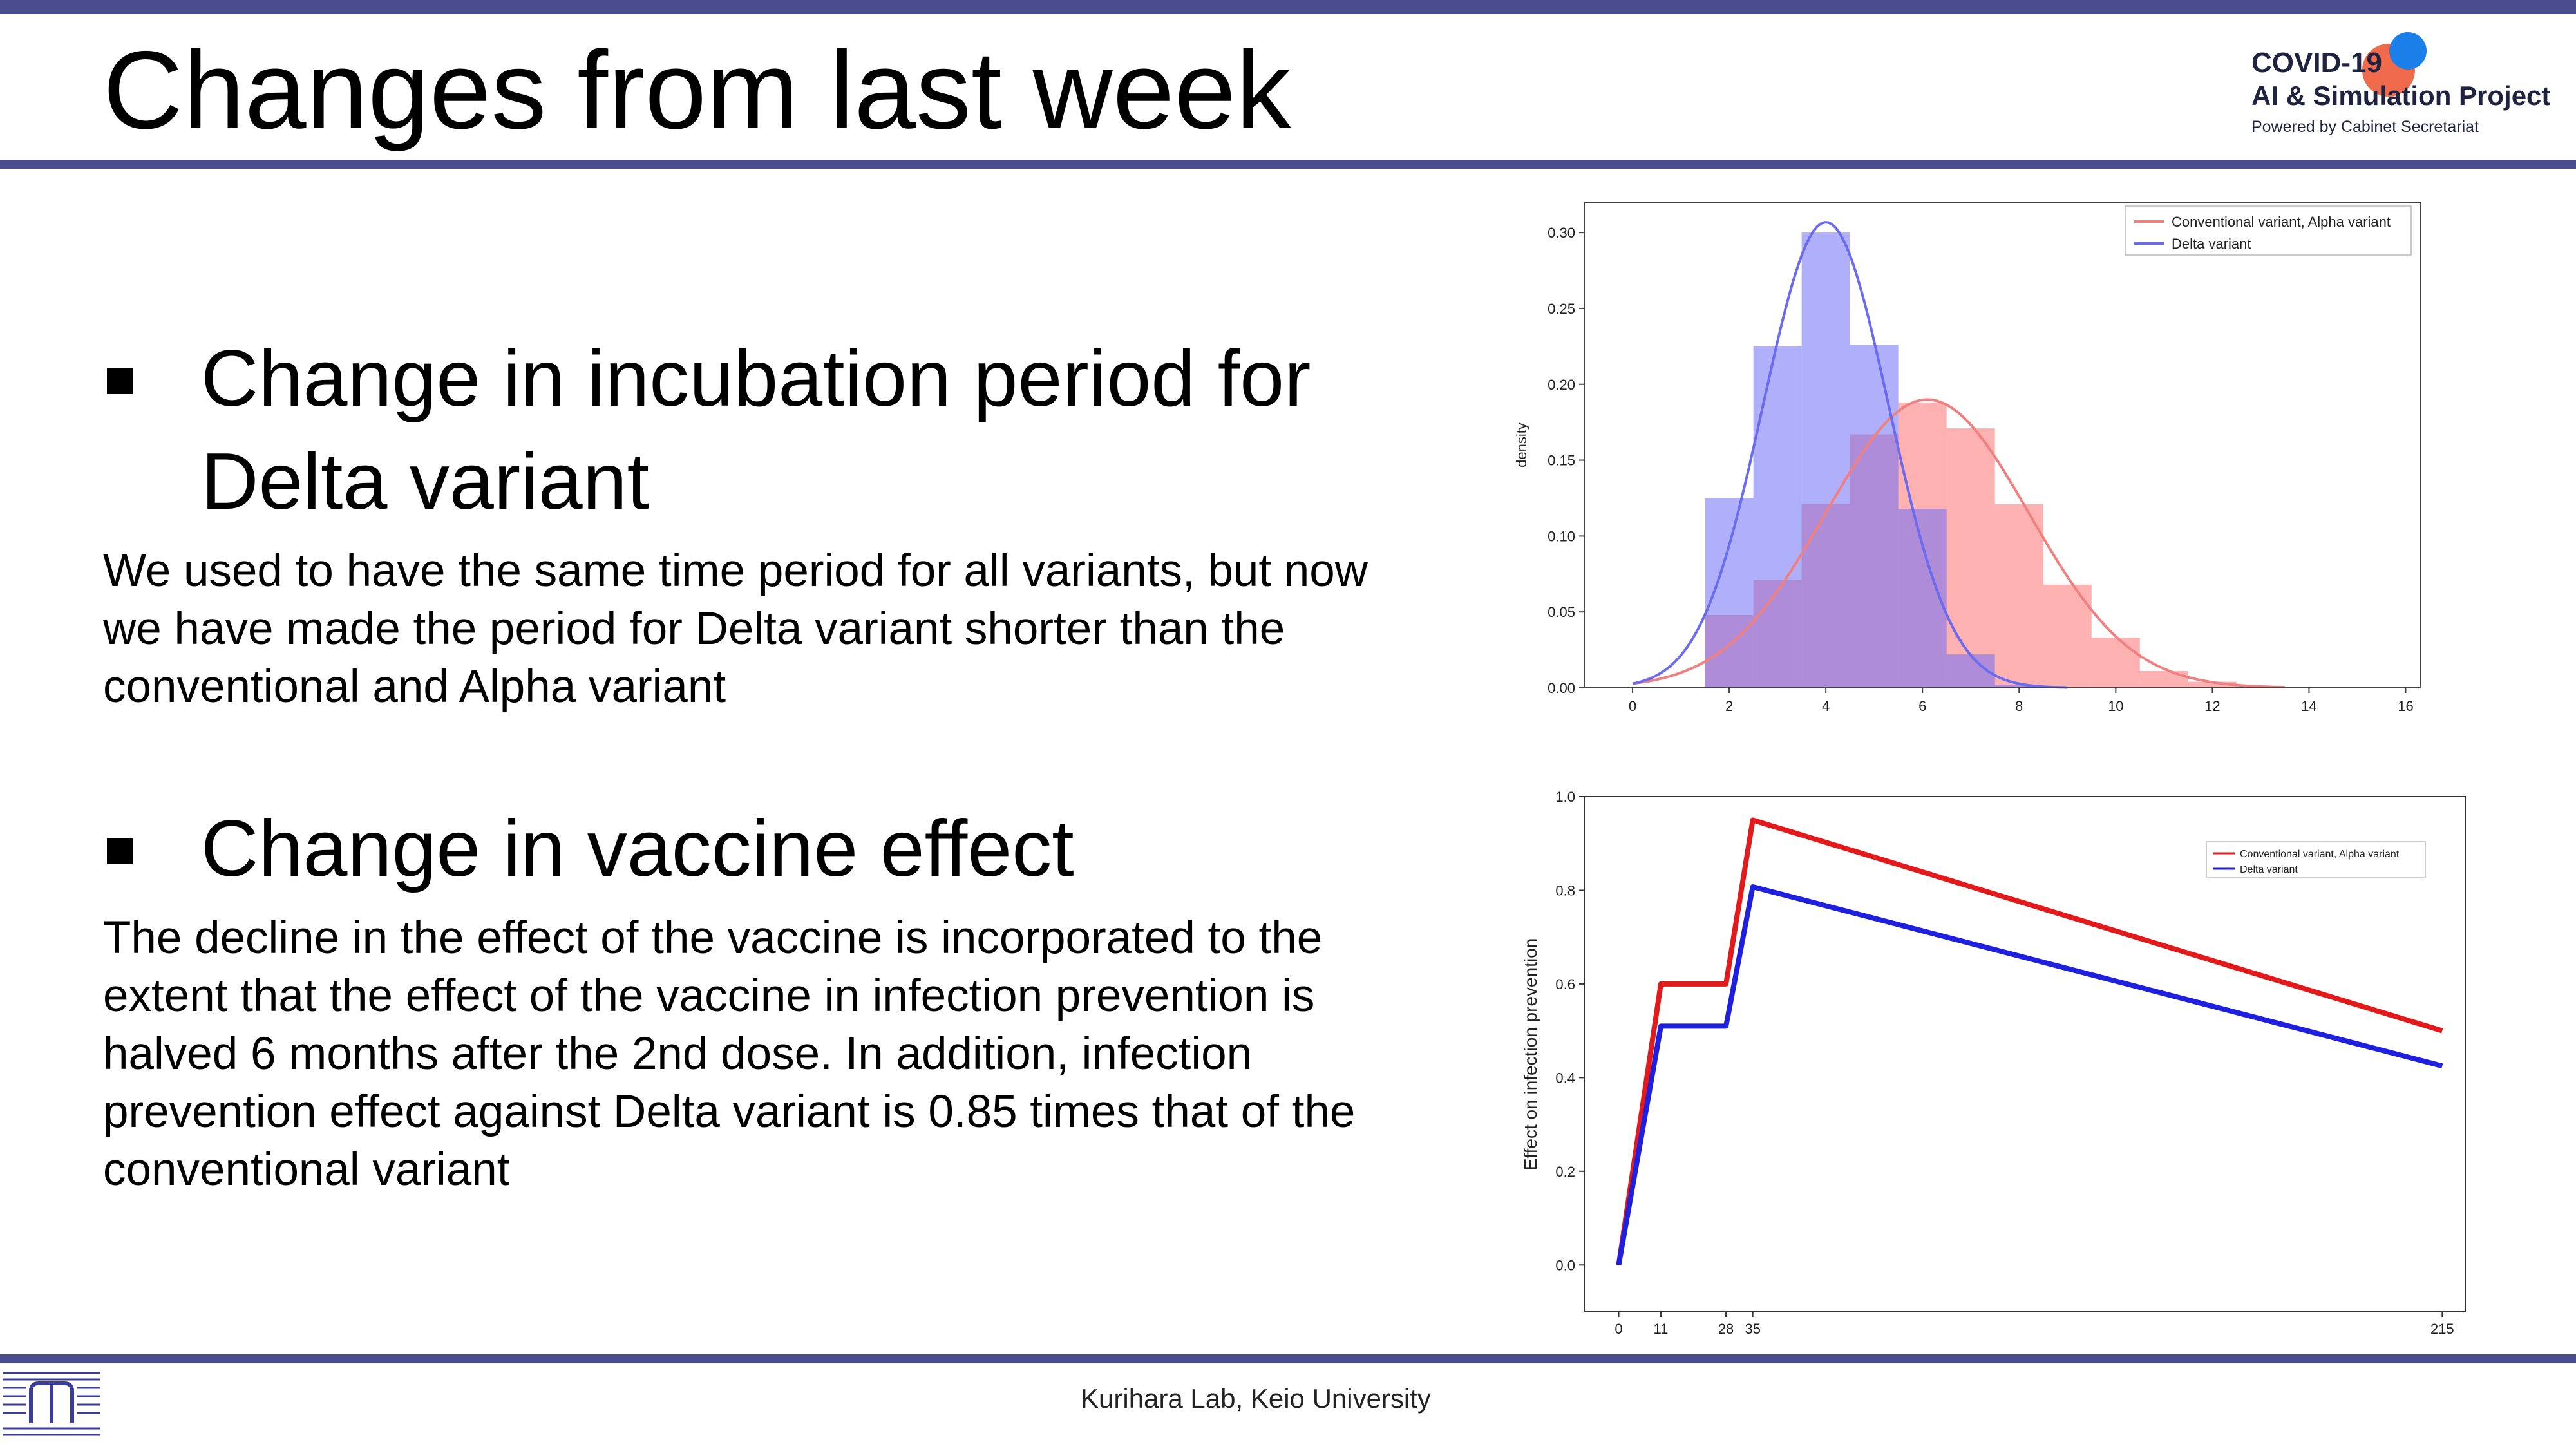 The height and width of the screenshot is (1449, 2576). What do you see at coordinates (1562, 385) in the screenshot?
I see `y-tick-label: 0.20` at bounding box center [1562, 385].